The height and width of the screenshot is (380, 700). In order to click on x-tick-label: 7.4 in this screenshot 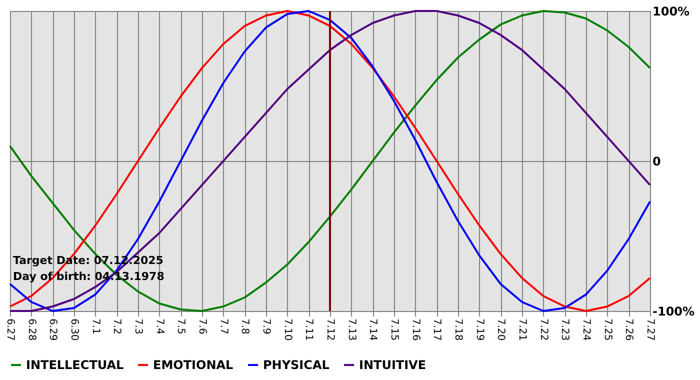, I will do `click(159, 326)`.